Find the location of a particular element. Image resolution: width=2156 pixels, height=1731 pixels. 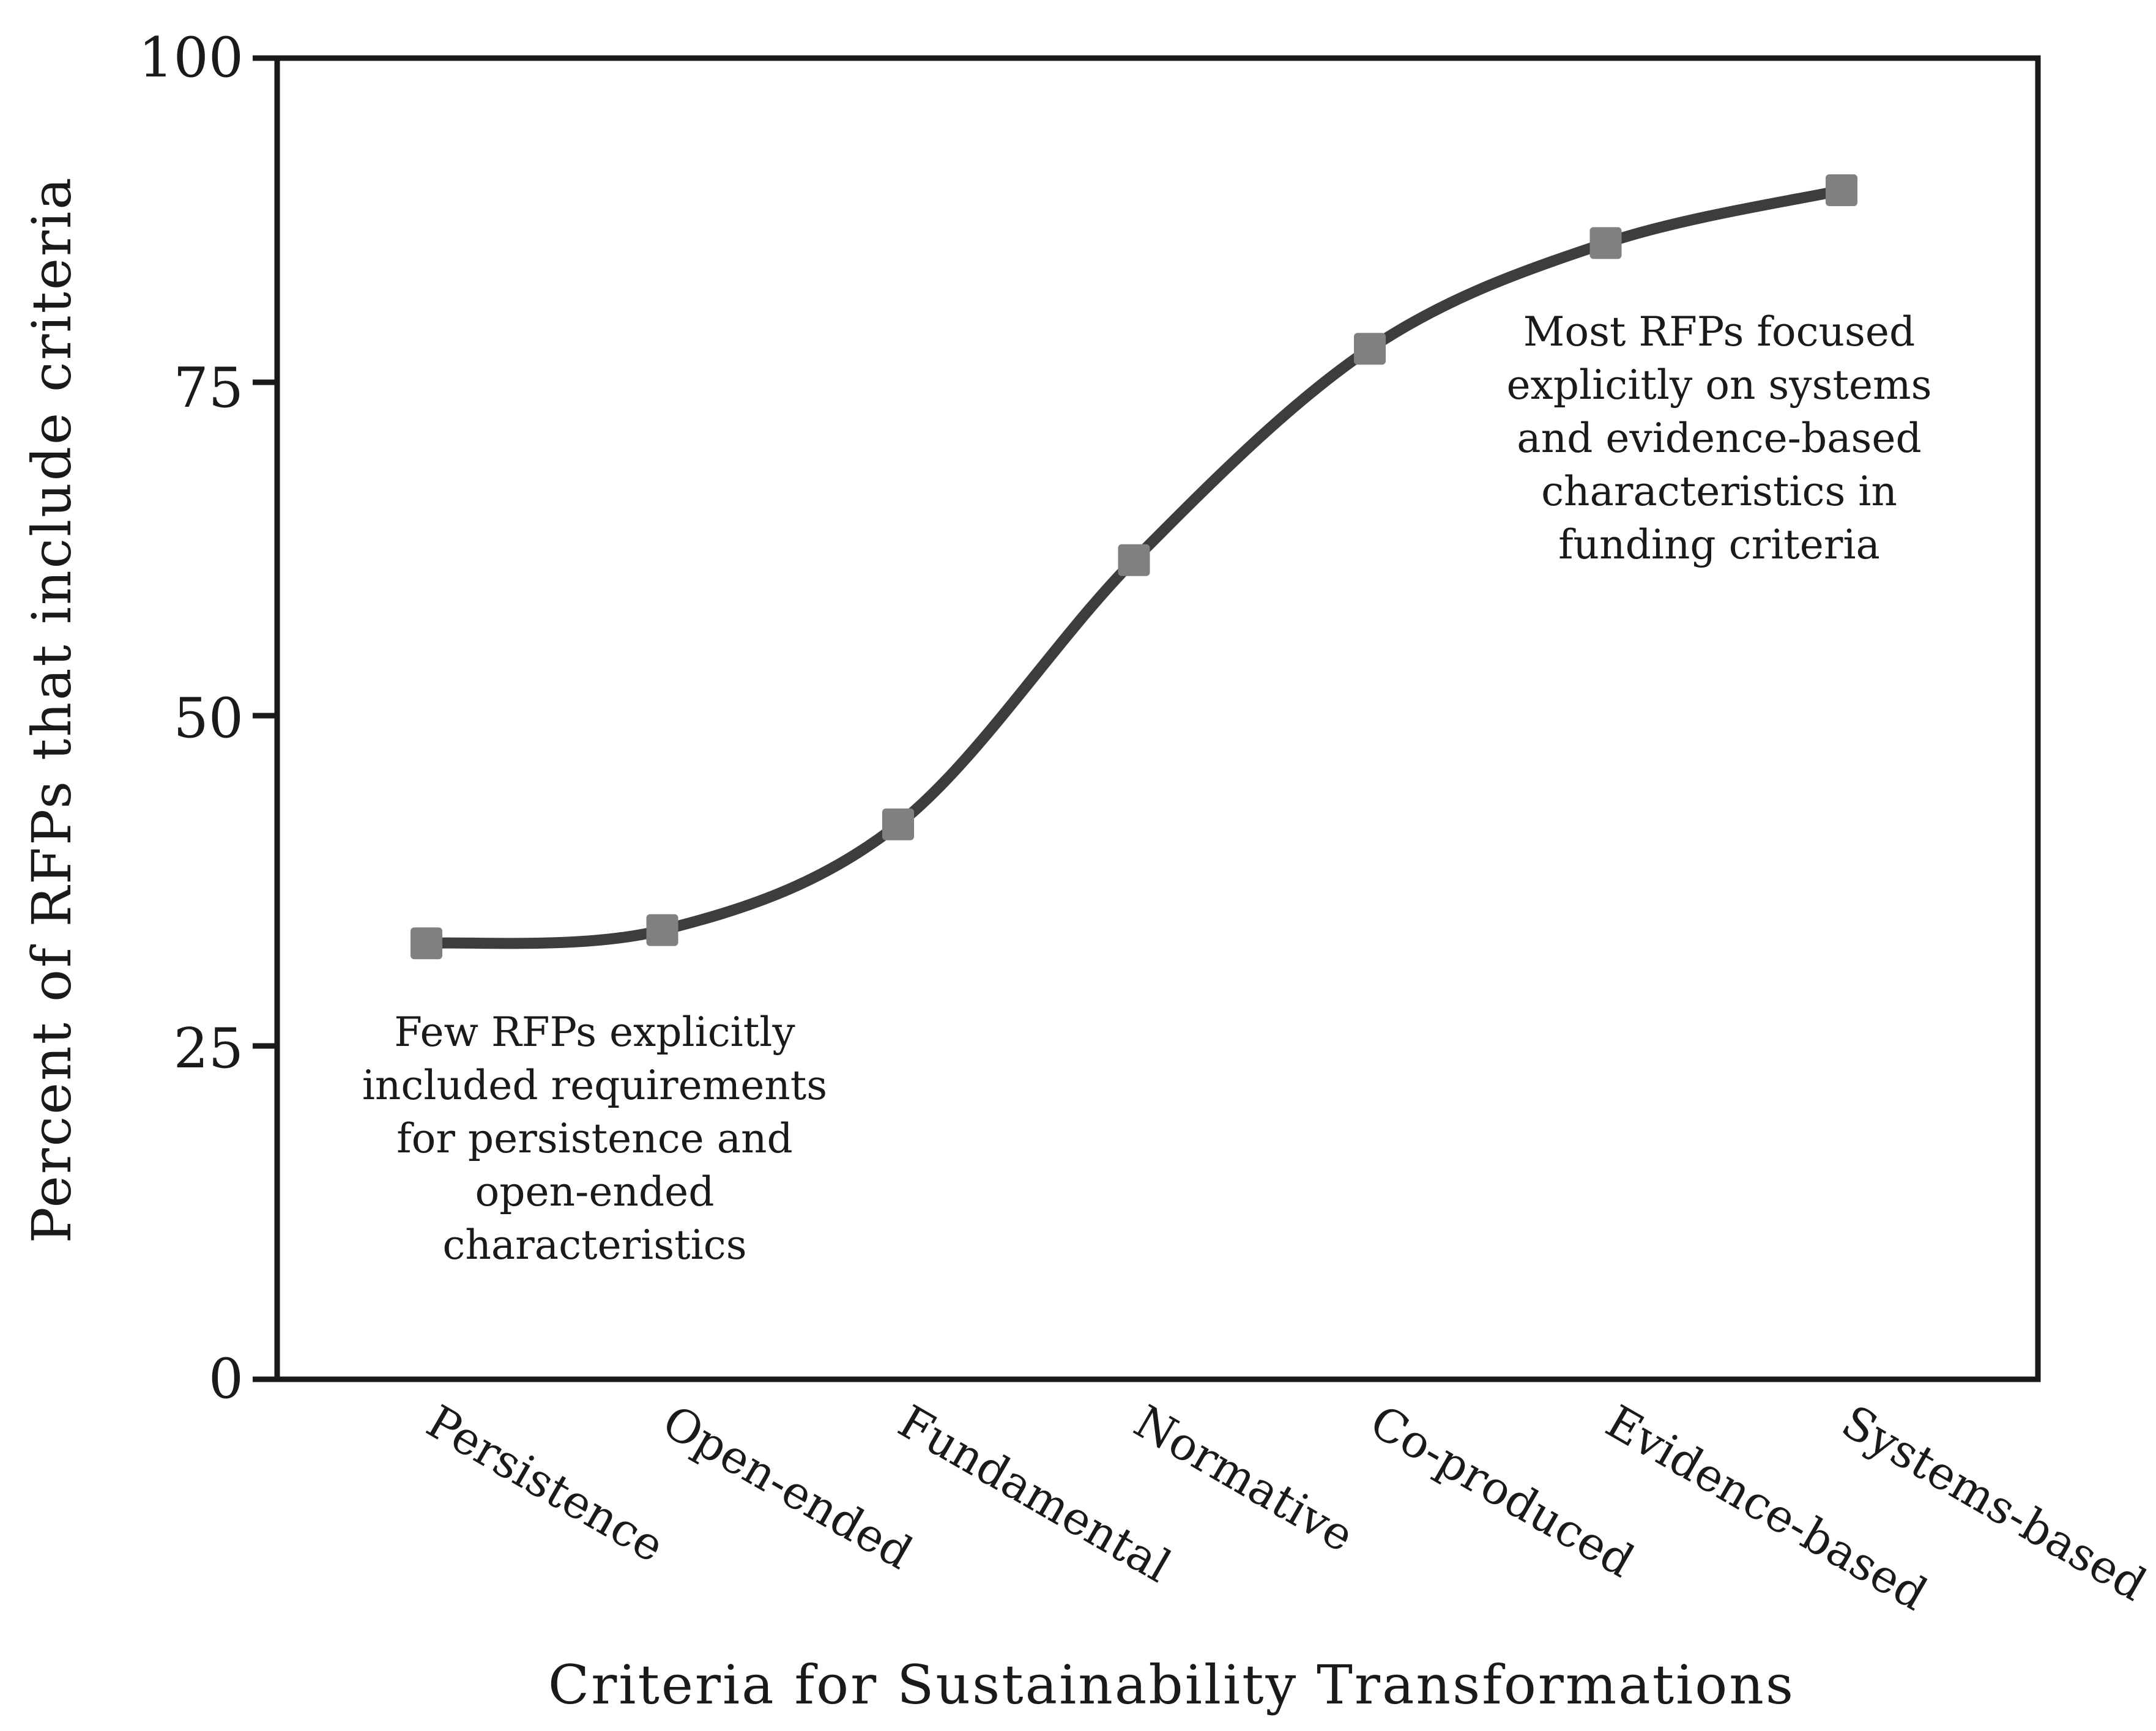

y-tick-label: 100 is located at coordinates (190, 58).